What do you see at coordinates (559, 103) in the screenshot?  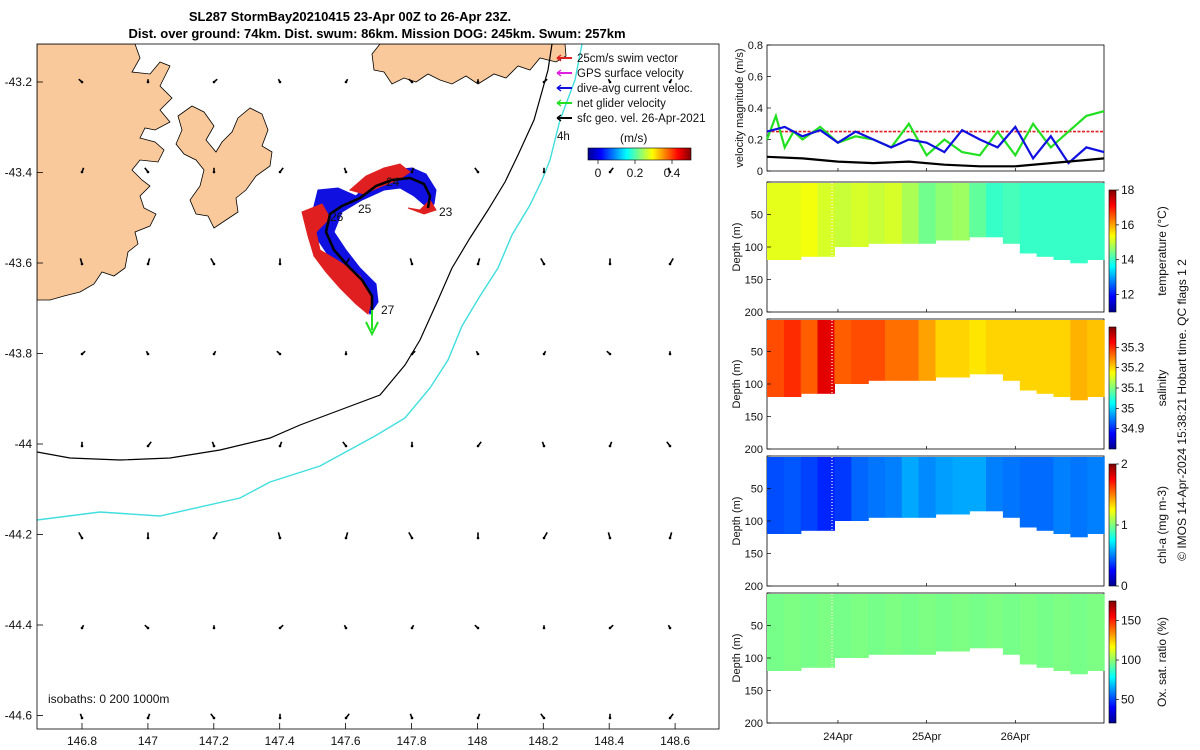 I see `legend-arrowhead` at bounding box center [559, 103].